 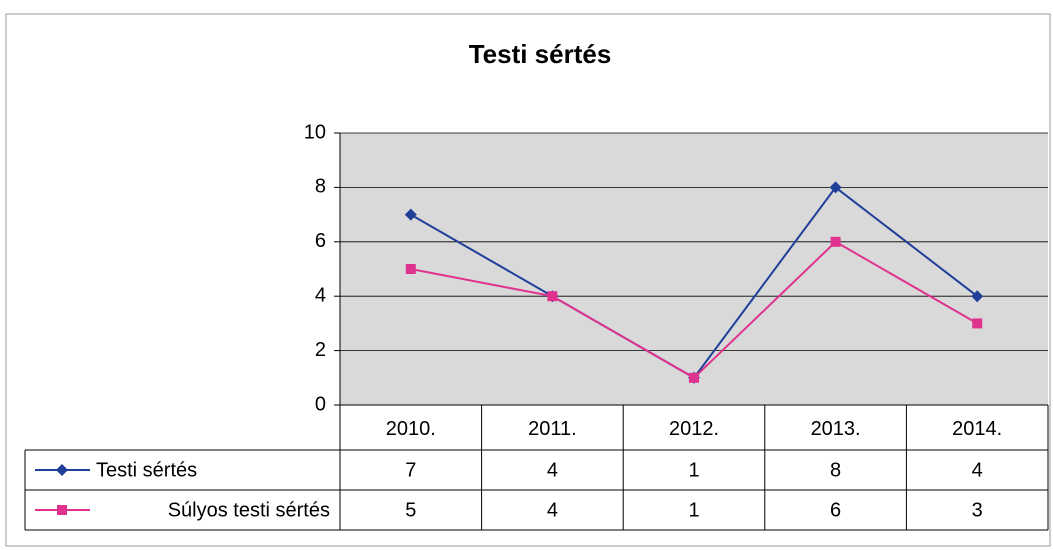 I want to click on chart-title: Testi sértés, so click(x=540, y=54).